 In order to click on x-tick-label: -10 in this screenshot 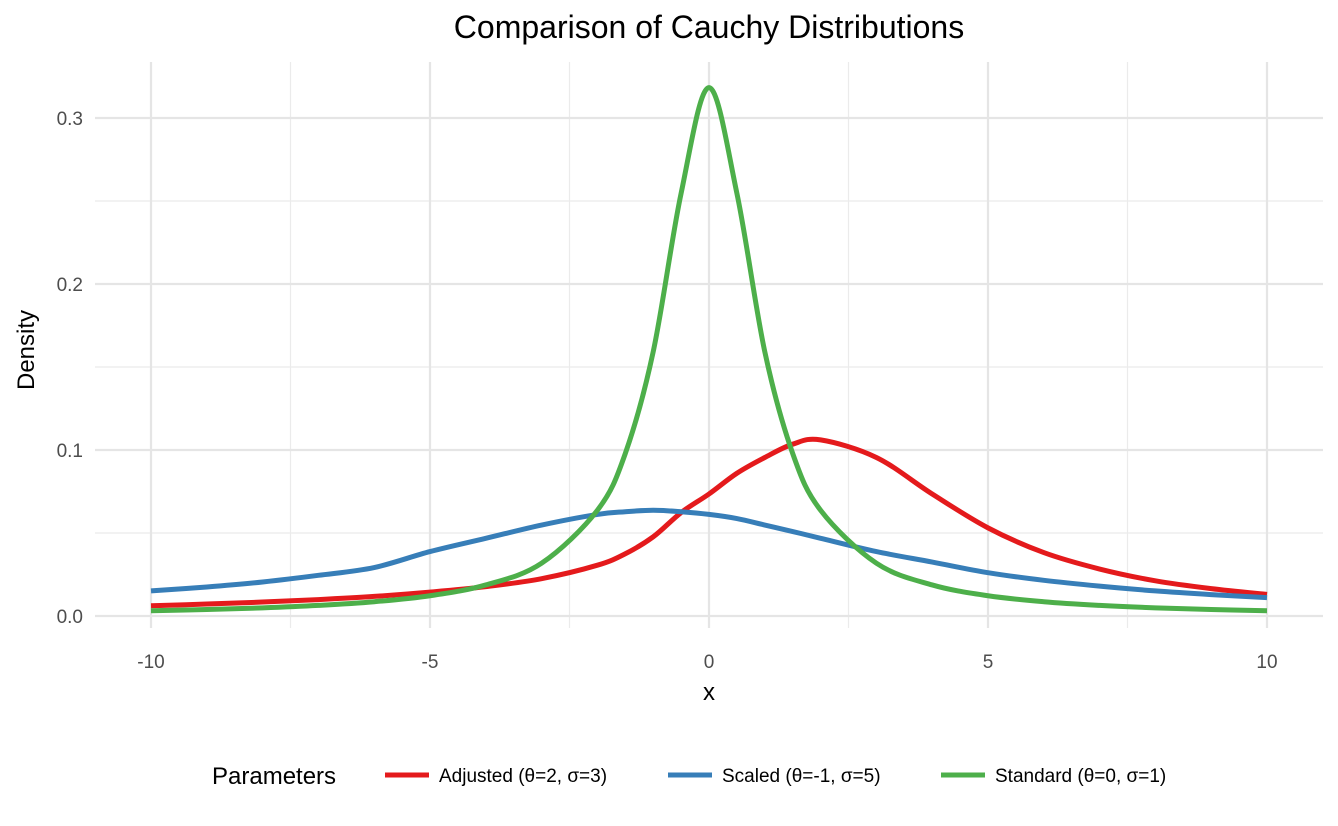, I will do `click(150, 662)`.